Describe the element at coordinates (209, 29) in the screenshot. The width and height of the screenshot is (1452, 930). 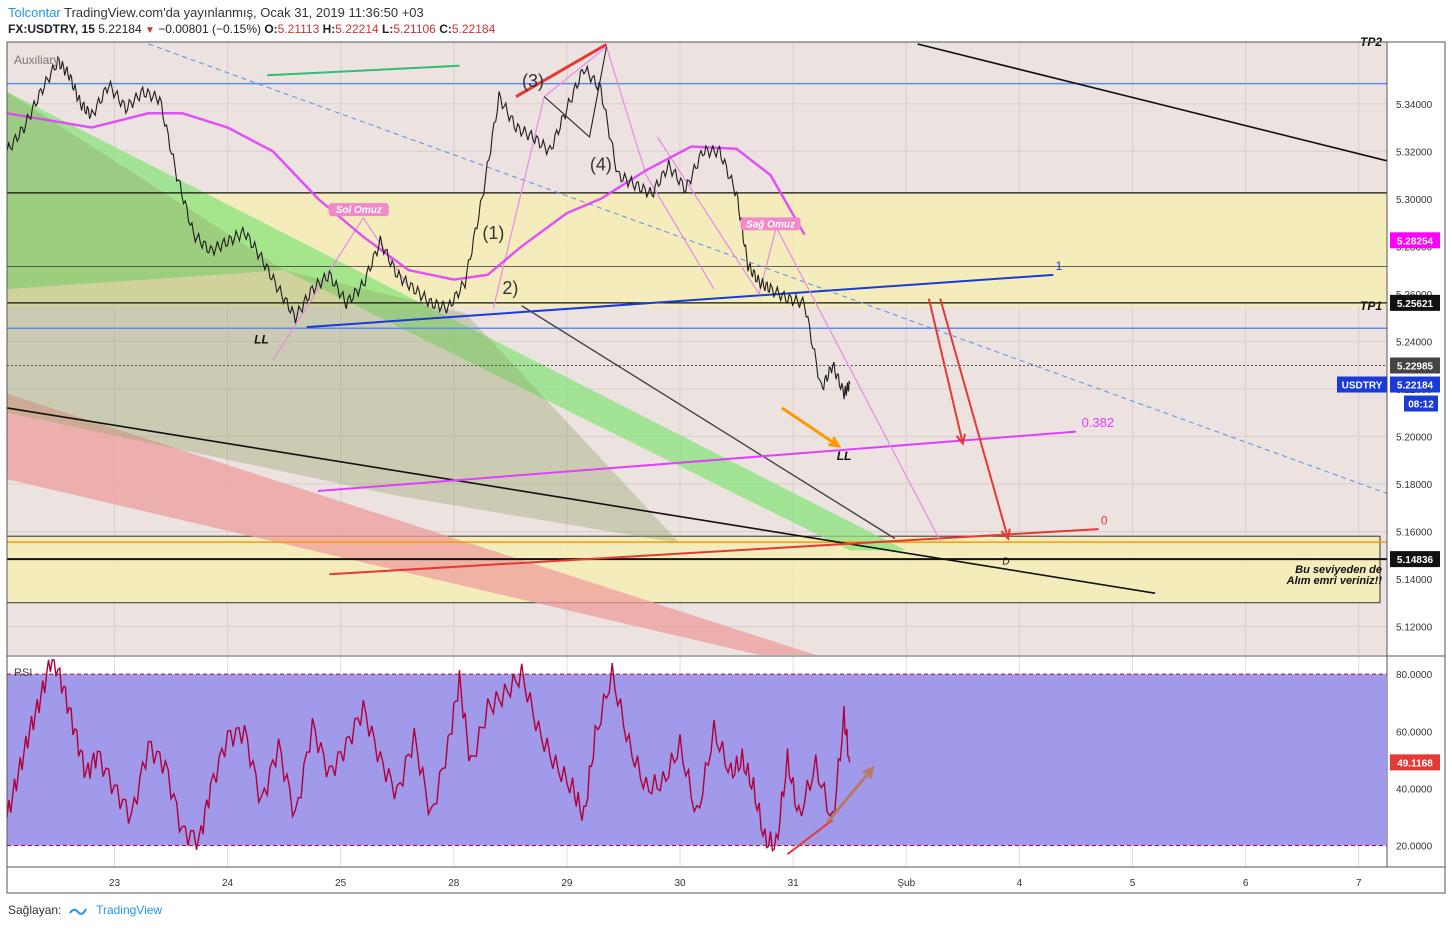
I see `price-change: −0.00801 (−0.15%)` at that location.